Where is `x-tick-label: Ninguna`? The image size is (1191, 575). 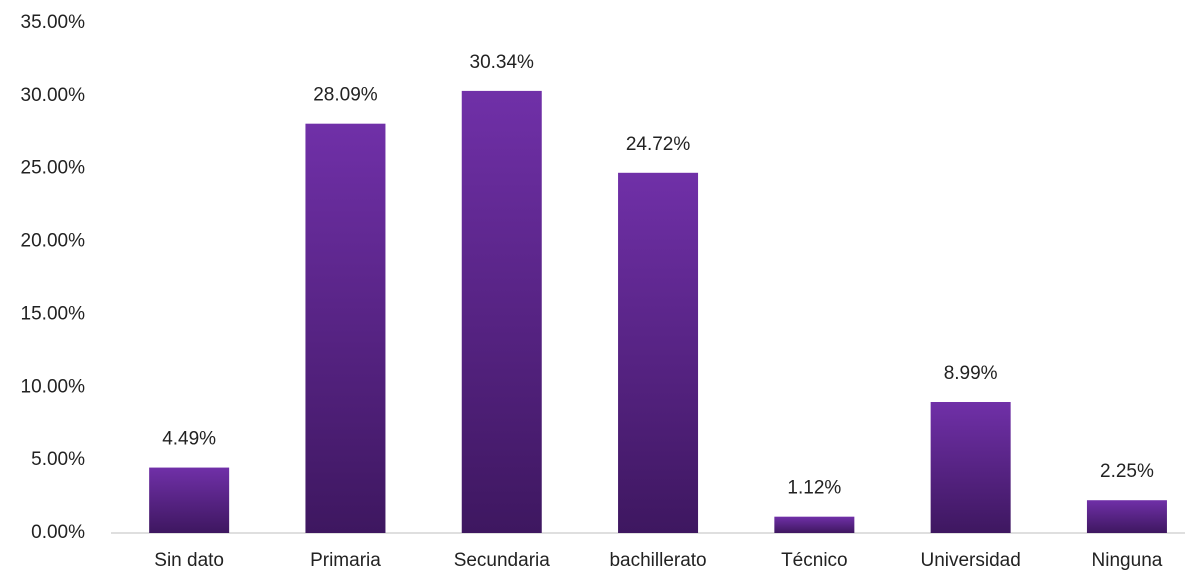
x-tick-label: Ninguna is located at coordinates (1127, 560).